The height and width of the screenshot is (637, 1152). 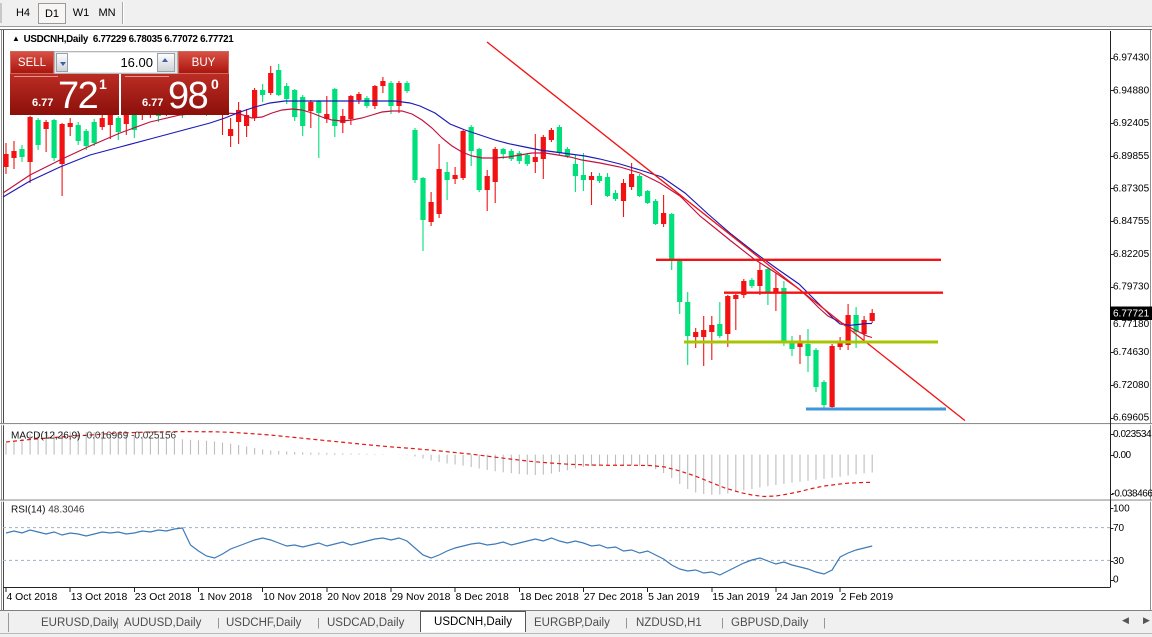 I want to click on svg-text: 6.77180, so click(x=1131, y=324).